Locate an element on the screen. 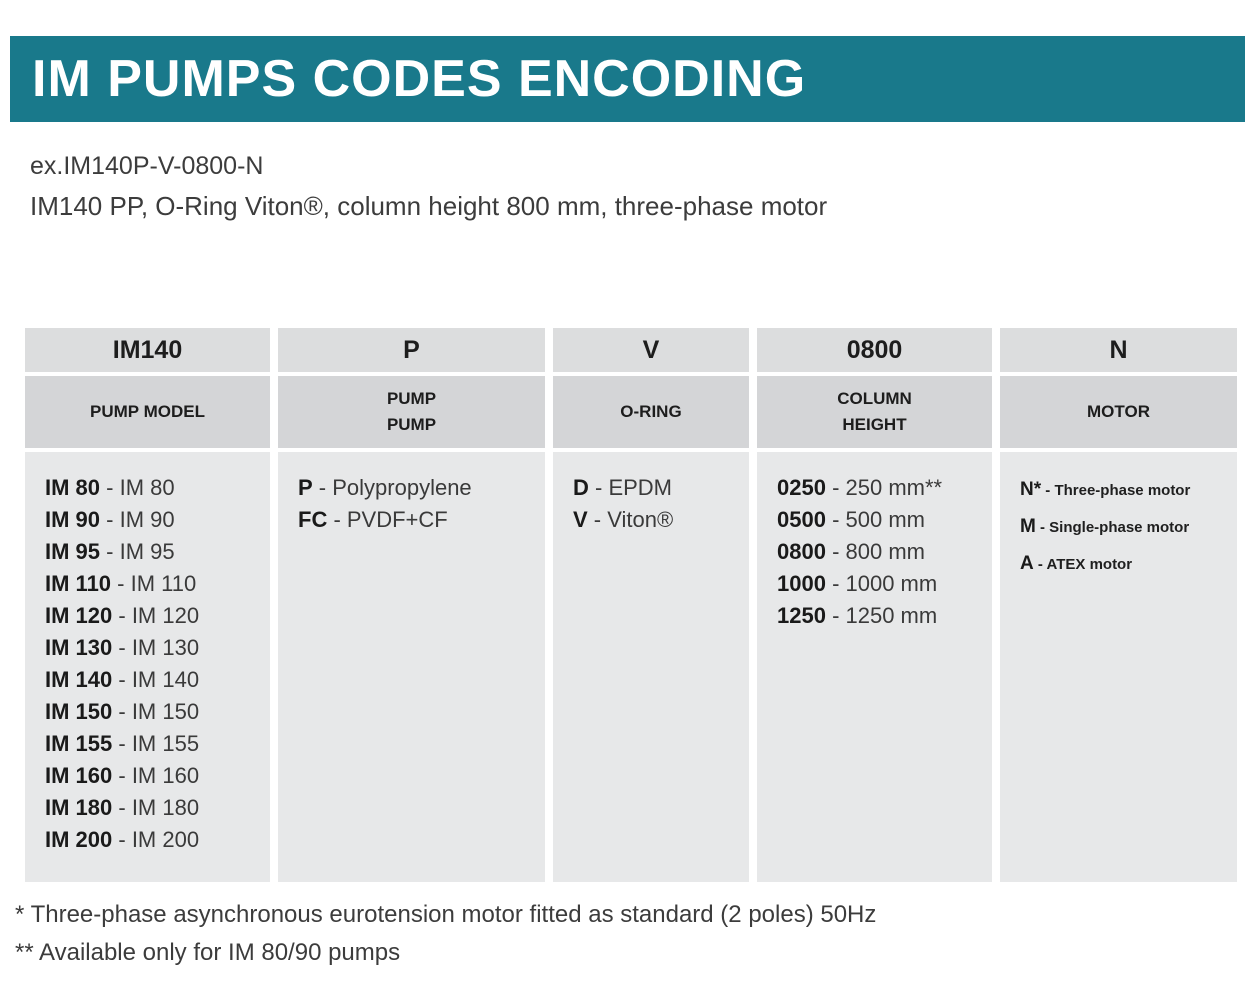  code-item: IM 130 - IM 130 is located at coordinates (122, 647).